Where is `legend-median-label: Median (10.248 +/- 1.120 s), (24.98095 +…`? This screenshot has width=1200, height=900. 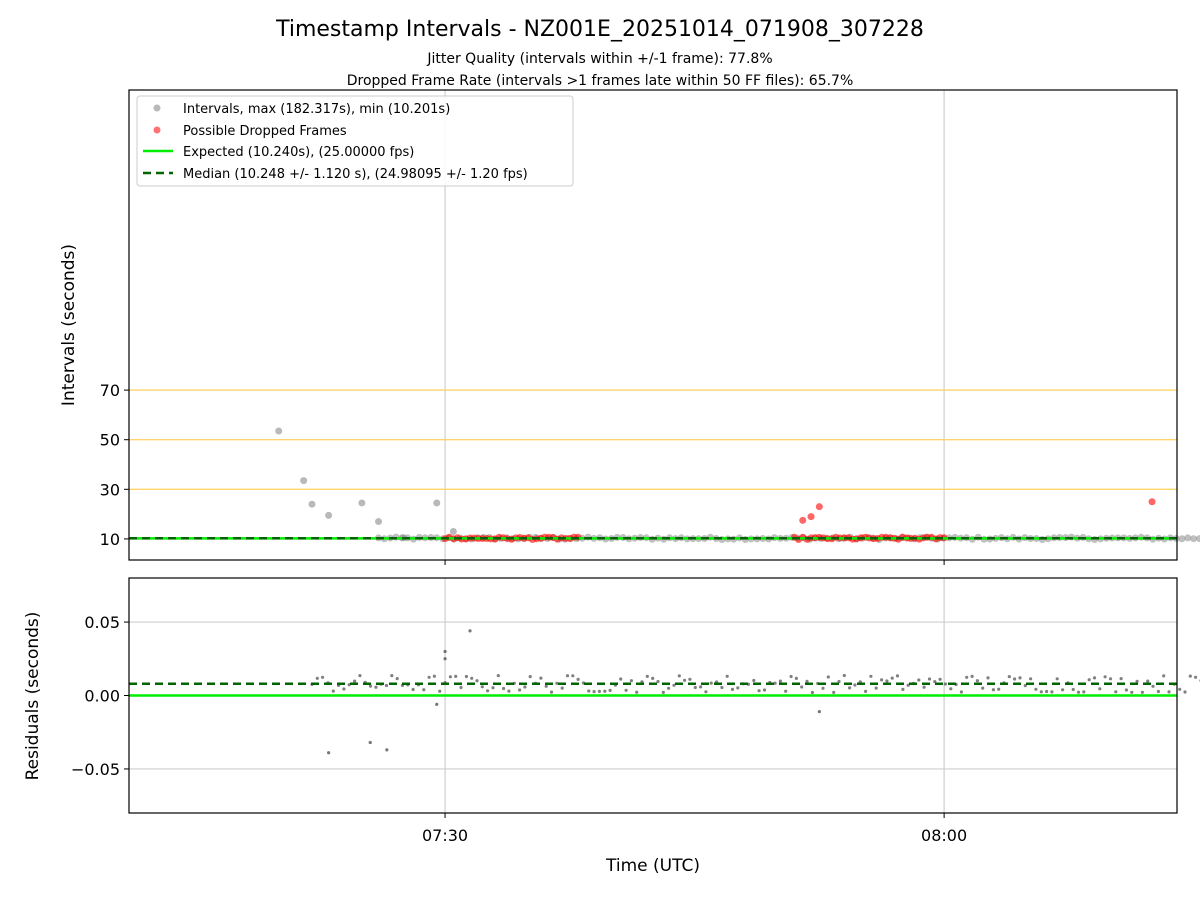
legend-median-label: Median (10.248 +/- 1.120 s), (24.98095 +… is located at coordinates (355, 174).